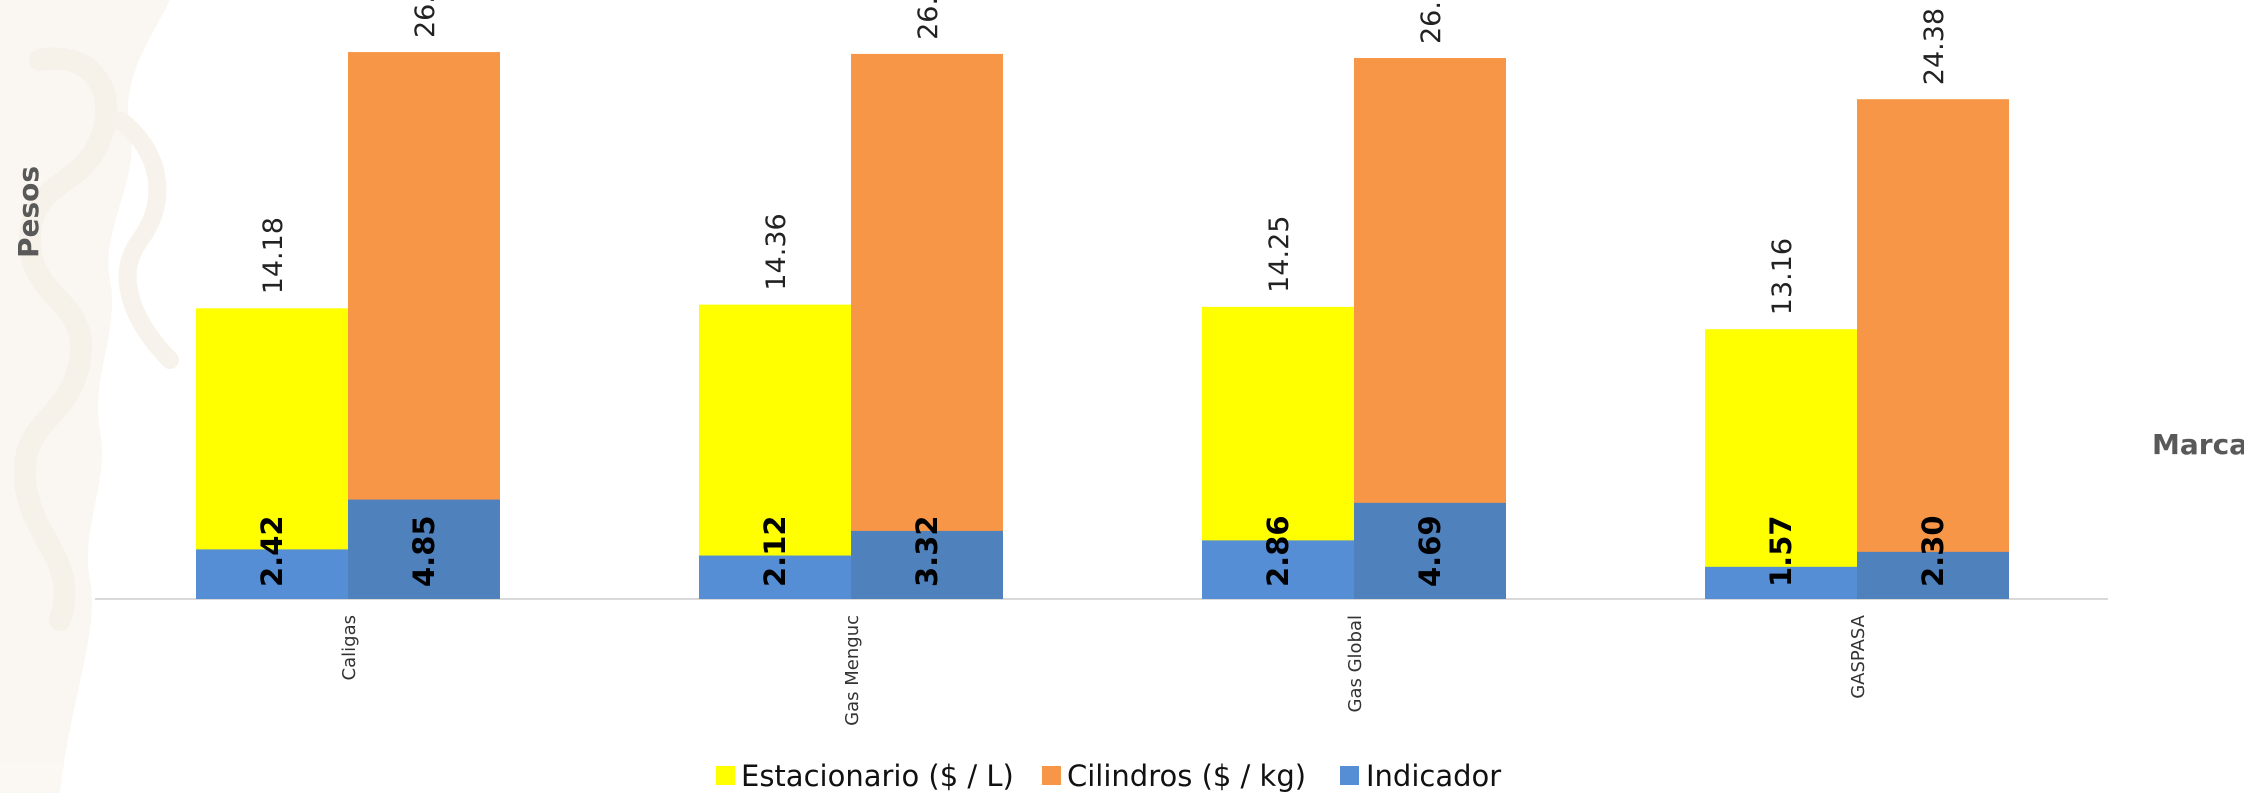  What do you see at coordinates (852, 670) in the screenshot?
I see `x-tick-label: Gas Menguc` at bounding box center [852, 670].